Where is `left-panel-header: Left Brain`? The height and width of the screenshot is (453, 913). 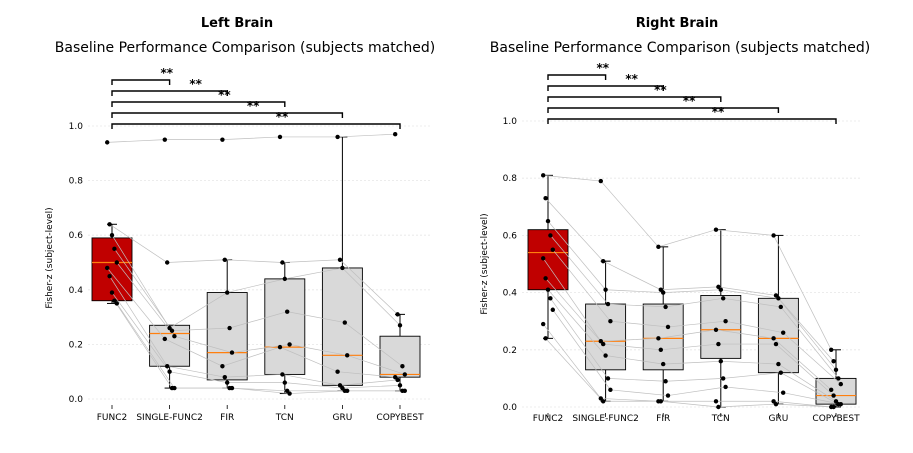
left-panel-header: Left Brain is located at coordinates (237, 23).